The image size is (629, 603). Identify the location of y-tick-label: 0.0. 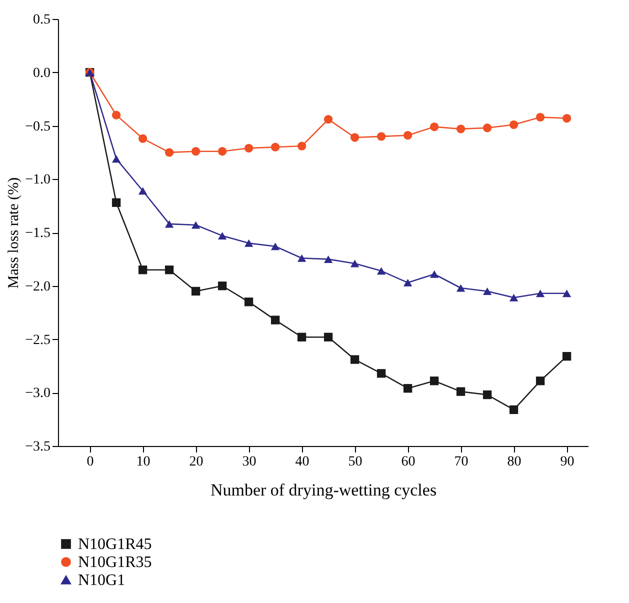
(41, 73).